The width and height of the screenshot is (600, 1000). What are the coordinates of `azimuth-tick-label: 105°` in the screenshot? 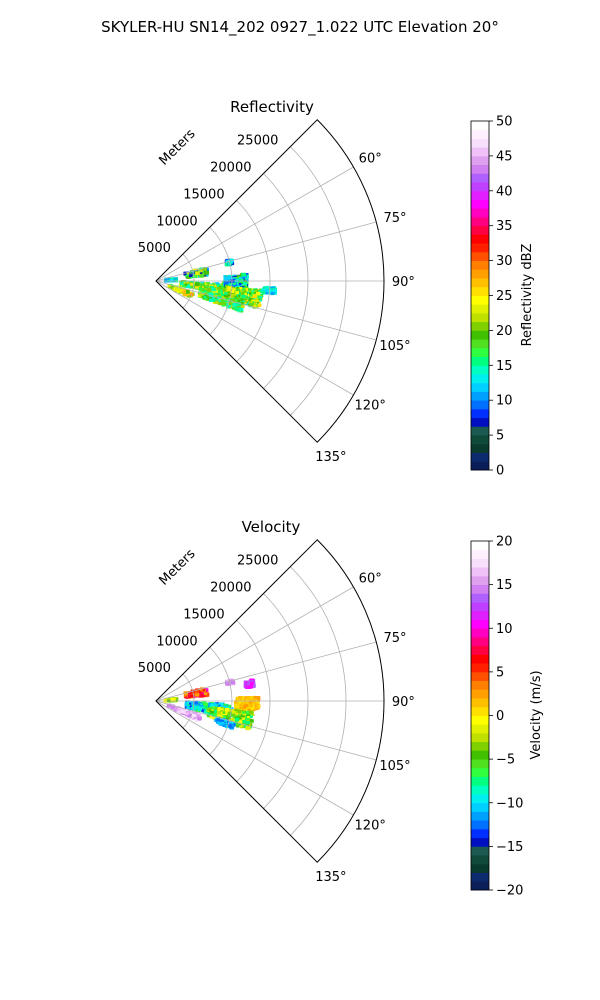 It's located at (394, 346).